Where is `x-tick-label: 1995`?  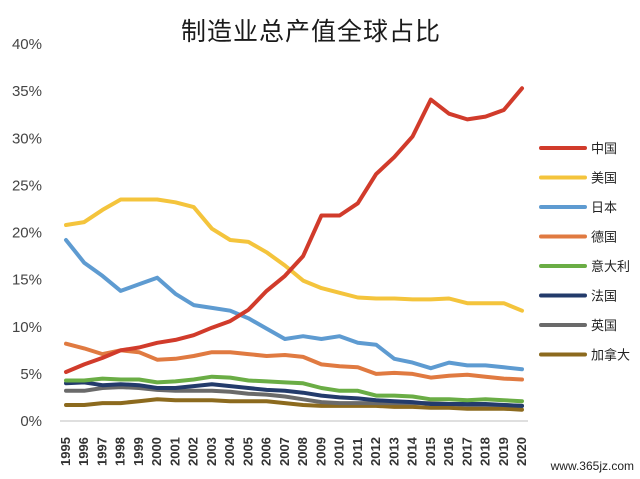 x-tick-label: 1995 is located at coordinates (65, 451).